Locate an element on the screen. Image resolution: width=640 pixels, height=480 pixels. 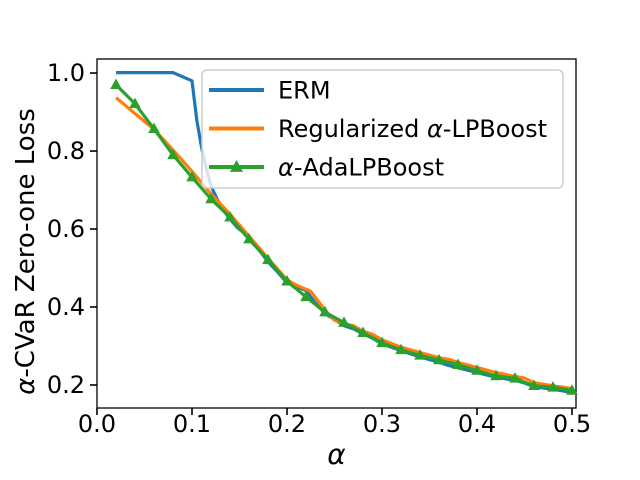
y-tick-label: 0.6 is located at coordinates (66, 229).